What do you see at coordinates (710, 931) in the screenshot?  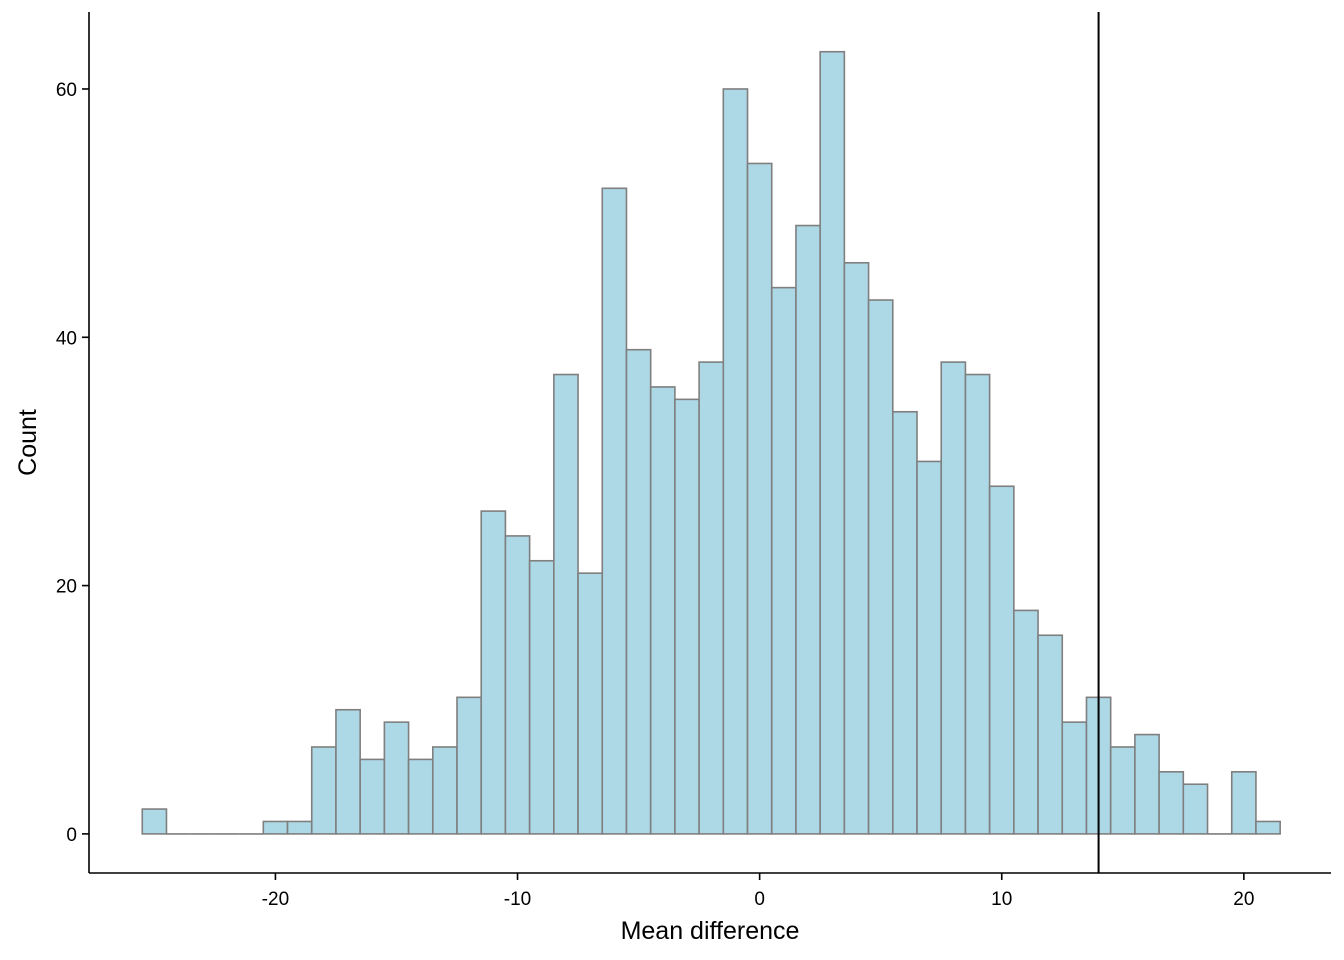 I see `x-axis-title: Mean difference` at bounding box center [710, 931].